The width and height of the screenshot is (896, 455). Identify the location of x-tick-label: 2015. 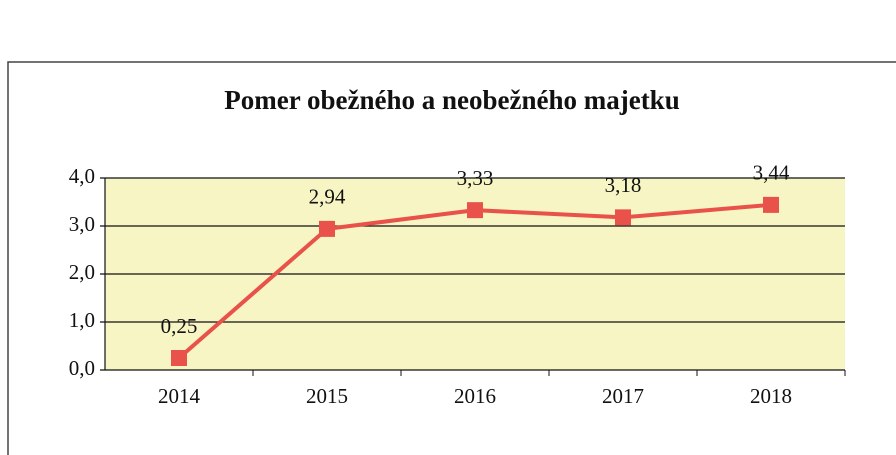
(327, 396).